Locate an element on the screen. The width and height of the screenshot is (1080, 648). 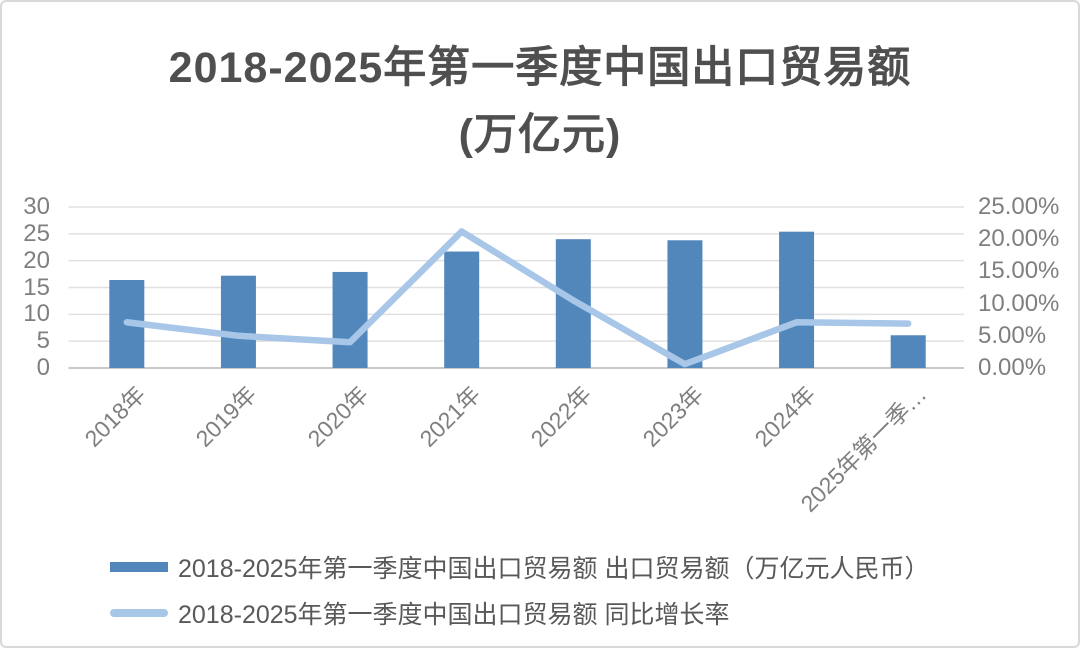
bar-2020年 is located at coordinates (350, 319).